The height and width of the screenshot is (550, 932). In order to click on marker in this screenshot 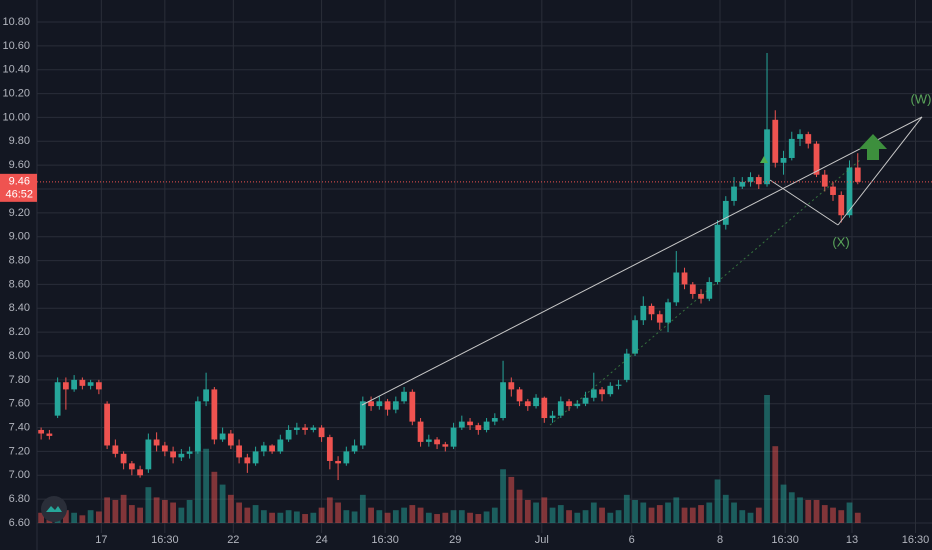, I will do `click(764, 159)`.